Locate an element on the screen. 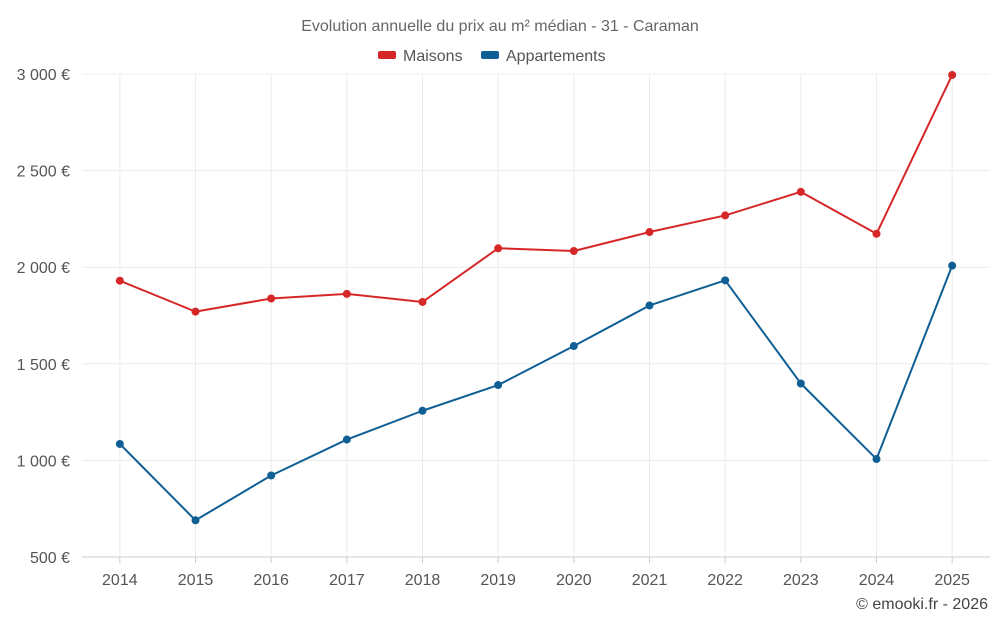 The image size is (1000, 625). y-tick-label: 2 500 € is located at coordinates (43, 172).